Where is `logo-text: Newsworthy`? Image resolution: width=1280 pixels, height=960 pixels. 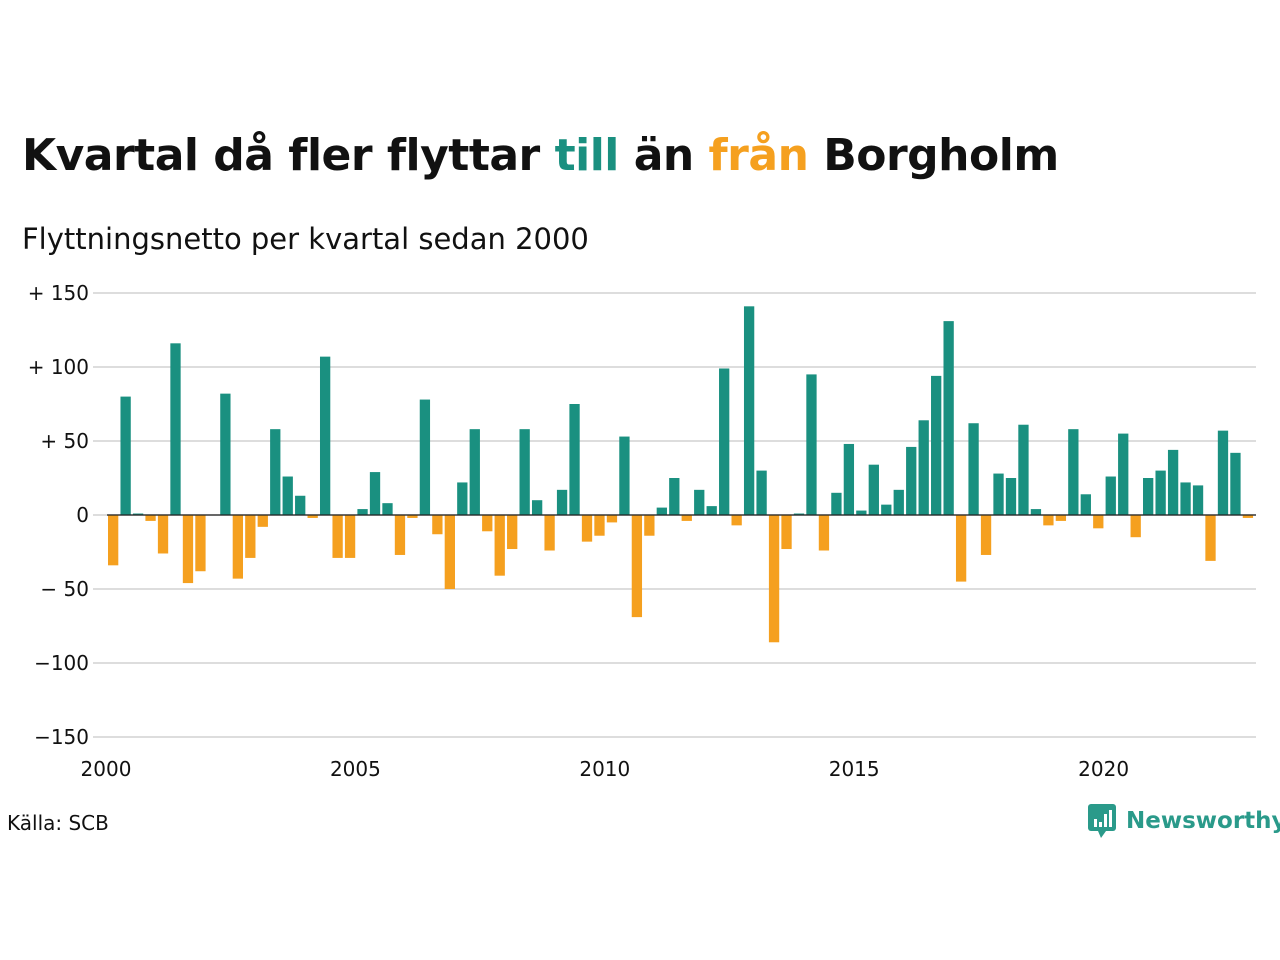 logo-text: Newsworthy is located at coordinates (1203, 821).